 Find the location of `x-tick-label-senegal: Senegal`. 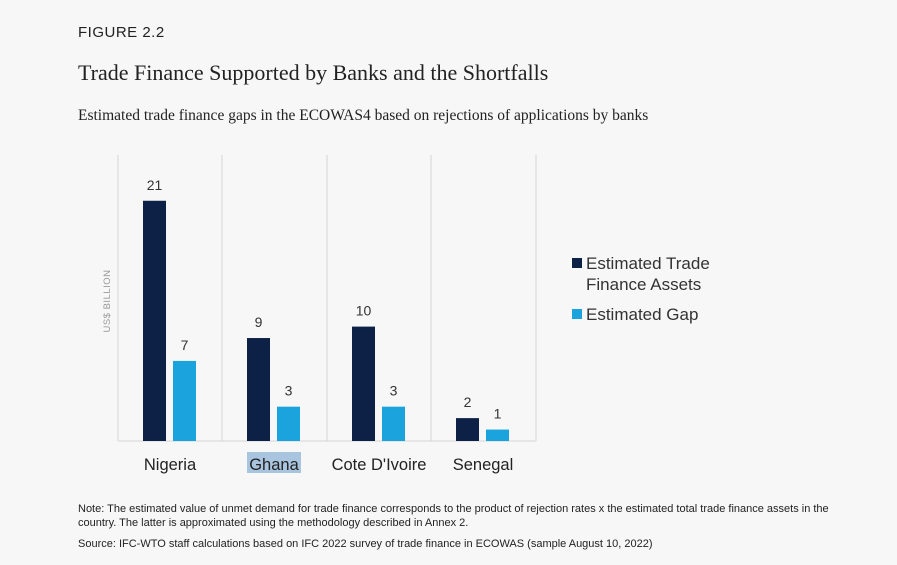

x-tick-label-senegal: Senegal is located at coordinates (483, 465).